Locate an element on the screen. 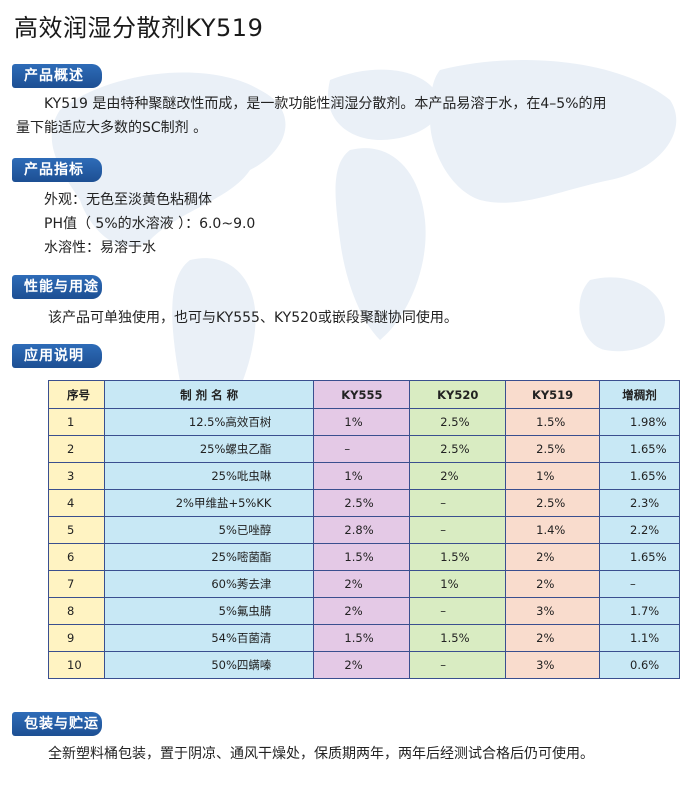 Image resolution: width=700 pixels, height=801 pixels. spec-appearance: 外观：无色至淡黄色粘稠体 is located at coordinates (128, 200).